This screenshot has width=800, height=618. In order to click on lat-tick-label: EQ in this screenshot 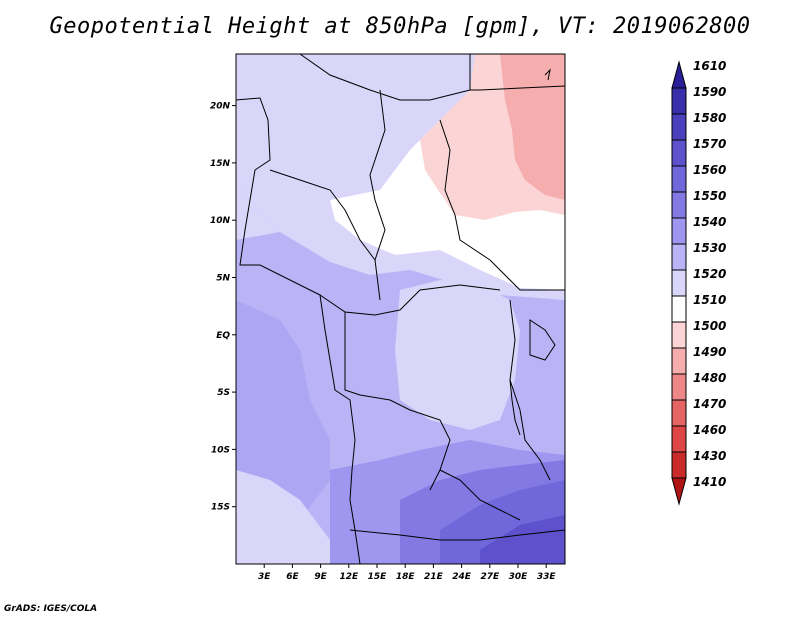, I will do `click(223, 336)`.